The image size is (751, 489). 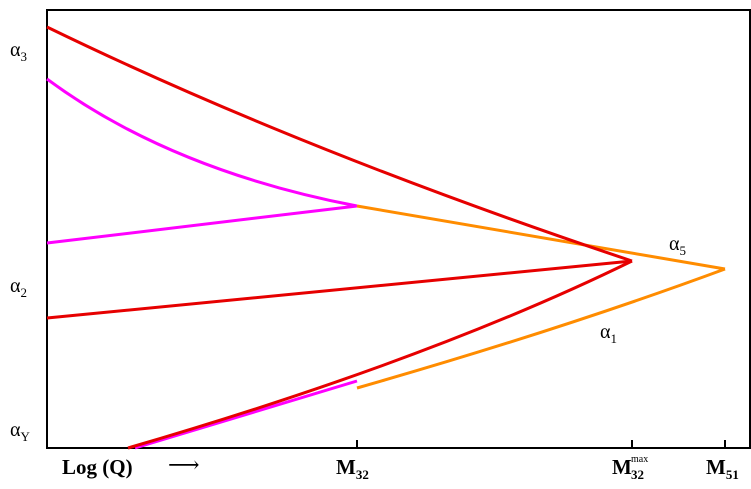 What do you see at coordinates (18, 287) in the screenshot?
I see `label-alpha2: α2` at bounding box center [18, 287].